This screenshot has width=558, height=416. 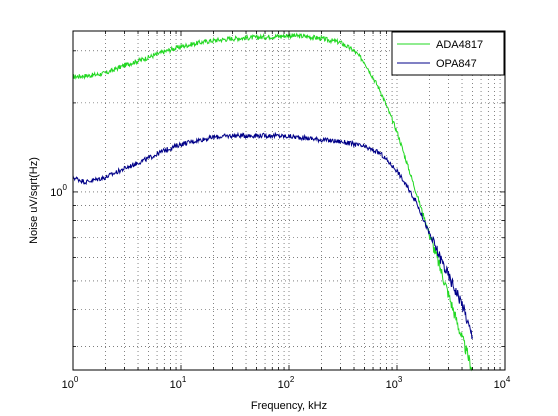 What do you see at coordinates (34, 200) in the screenshot?
I see `y-axis-label: Noise uV/sqrt(Hz)` at bounding box center [34, 200].